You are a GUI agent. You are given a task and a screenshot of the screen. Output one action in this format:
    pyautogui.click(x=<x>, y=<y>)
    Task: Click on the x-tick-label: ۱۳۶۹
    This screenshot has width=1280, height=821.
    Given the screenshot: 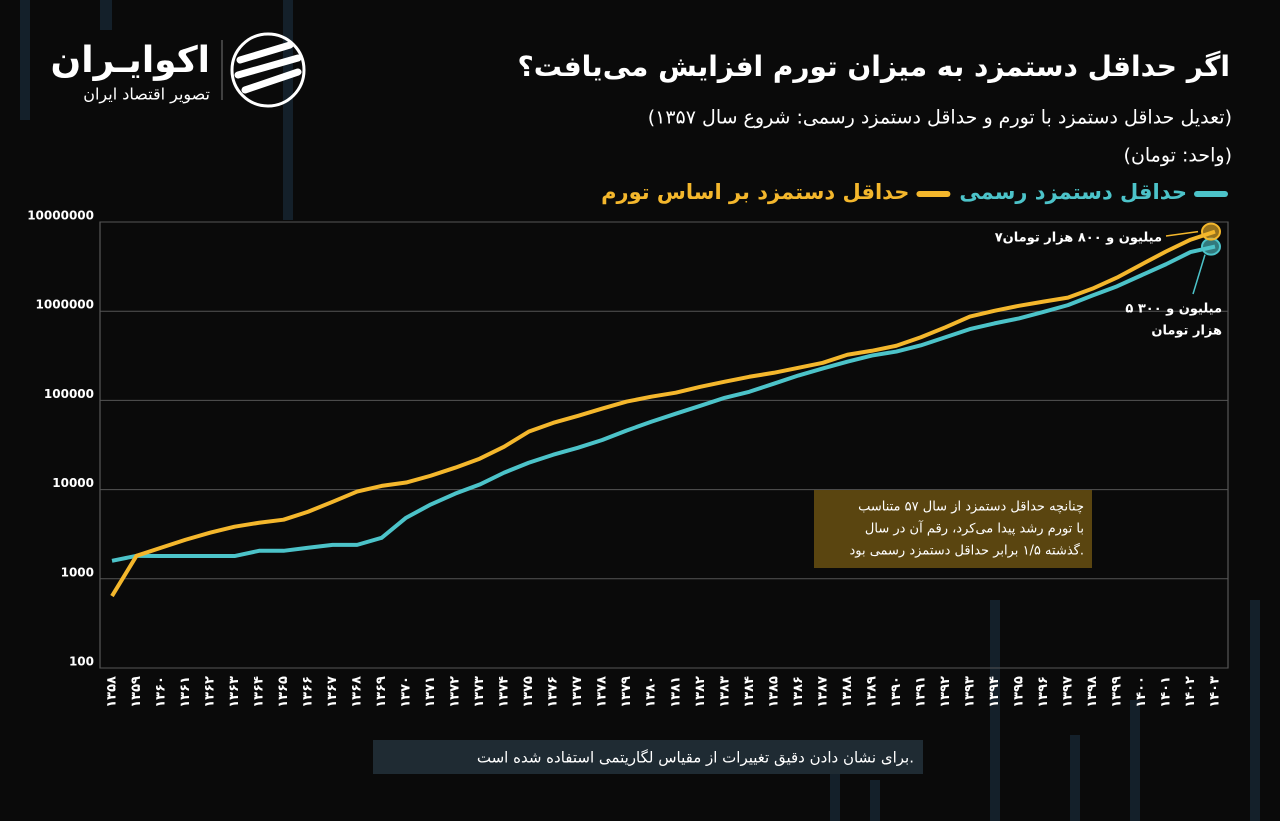 What is the action you would take?
    pyautogui.click(x=381, y=692)
    